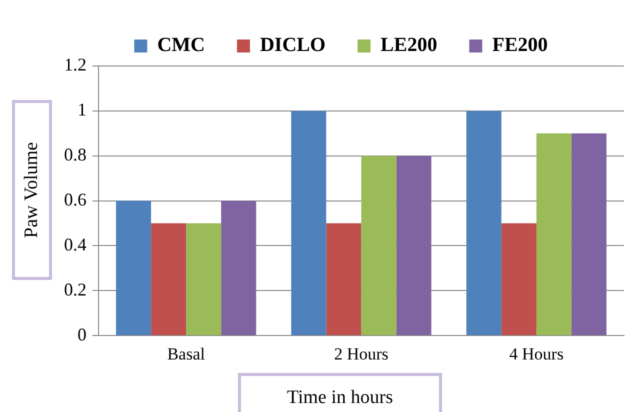  I want to click on legend-label: FE200, so click(520, 45).